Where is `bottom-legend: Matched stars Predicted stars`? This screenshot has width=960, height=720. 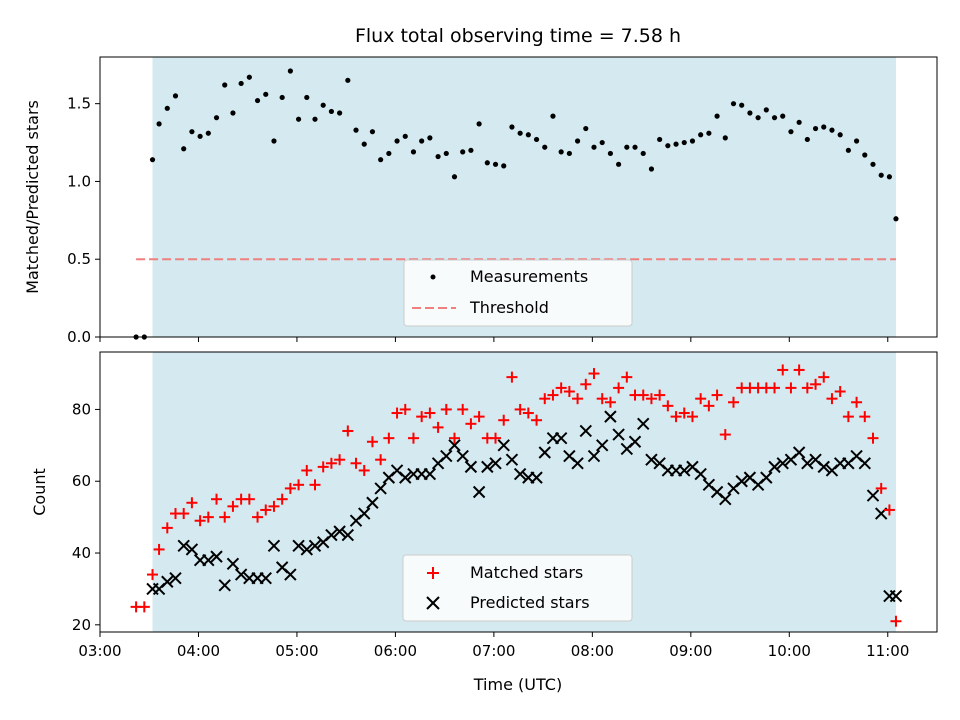 bottom-legend: Matched stars Predicted stars is located at coordinates (517, 588).